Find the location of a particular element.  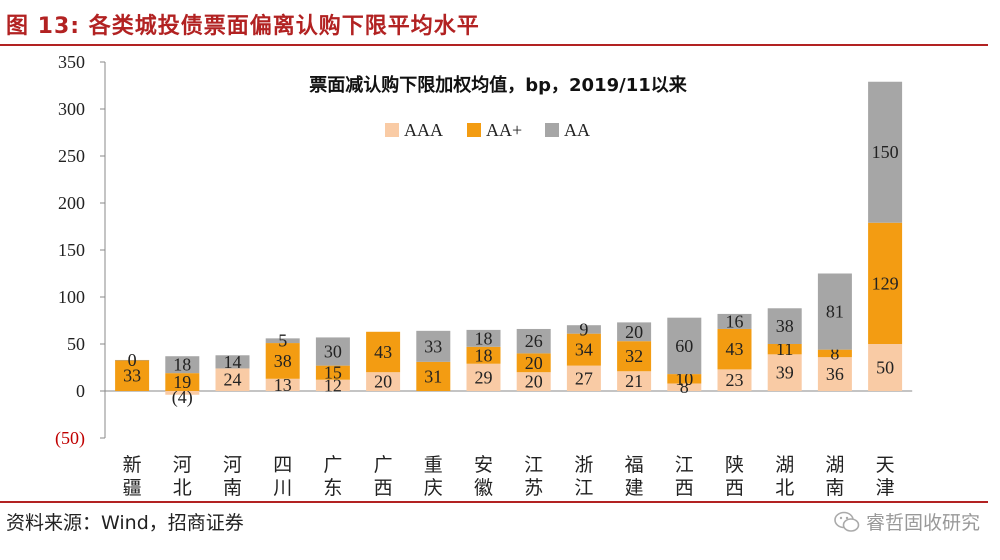

data-label: 36 is located at coordinates (835, 374).